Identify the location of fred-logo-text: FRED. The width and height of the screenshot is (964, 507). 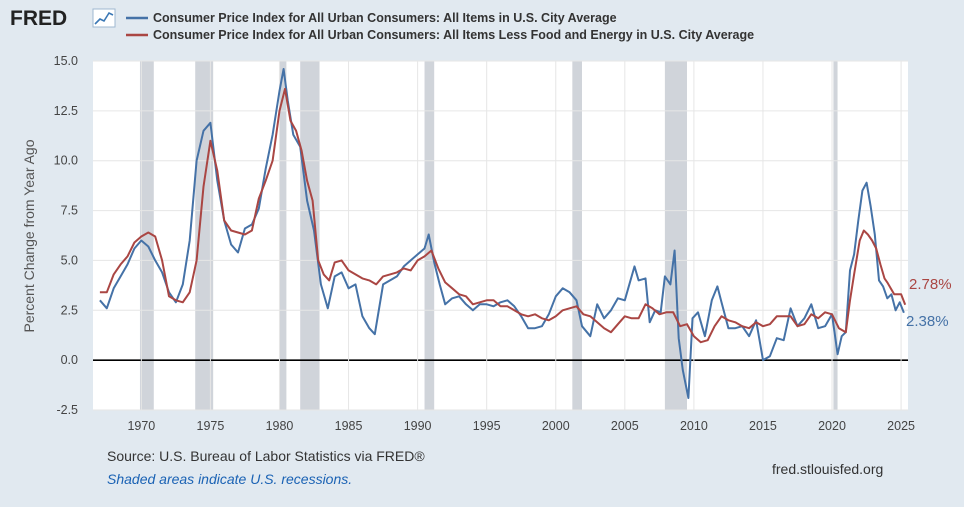
(38, 18).